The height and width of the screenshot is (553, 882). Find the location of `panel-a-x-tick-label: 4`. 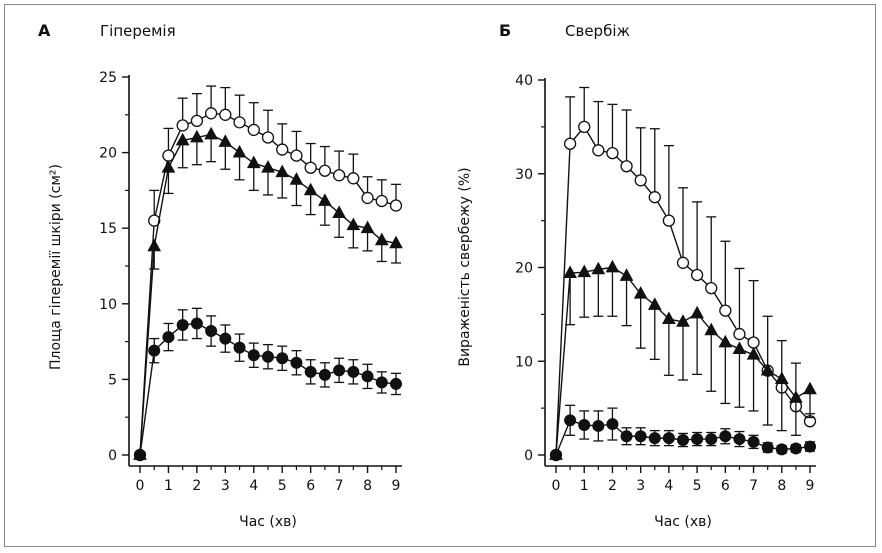

panel-a-x-tick-label: 4 is located at coordinates (253, 486).